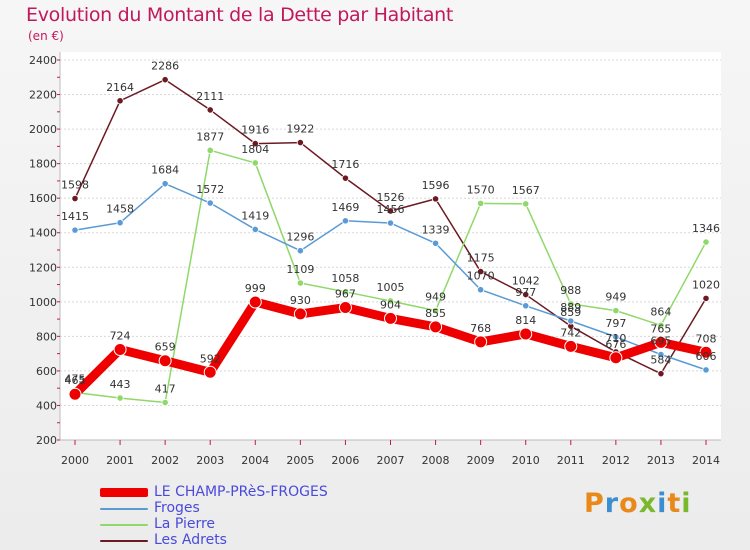 This screenshot has width=750, height=550. Describe the element at coordinates (391, 460) in the screenshot. I see `x-tick-label: 2007` at that location.